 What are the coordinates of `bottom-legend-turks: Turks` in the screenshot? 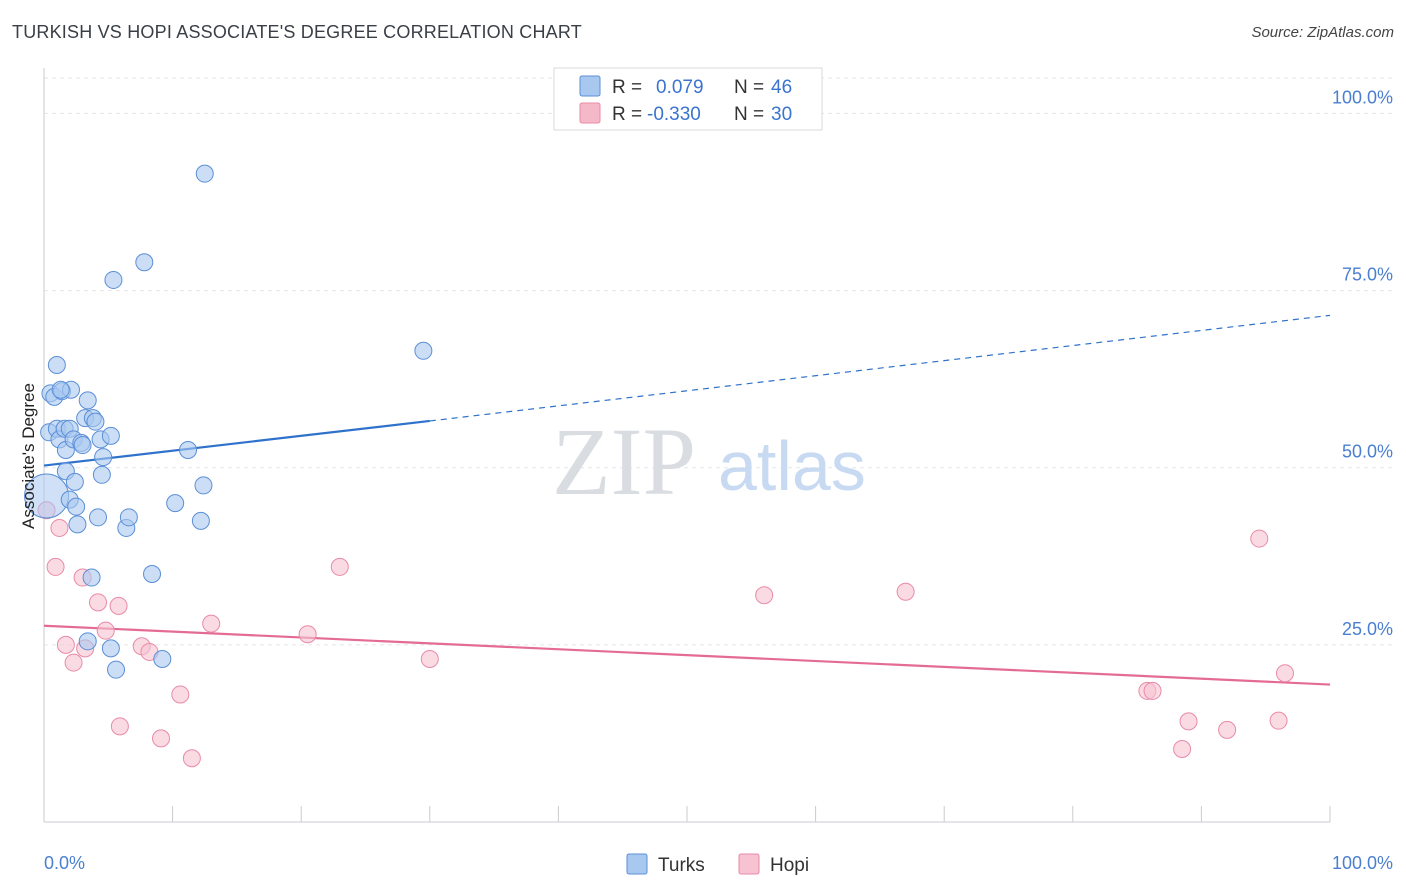 It's located at (681, 865).